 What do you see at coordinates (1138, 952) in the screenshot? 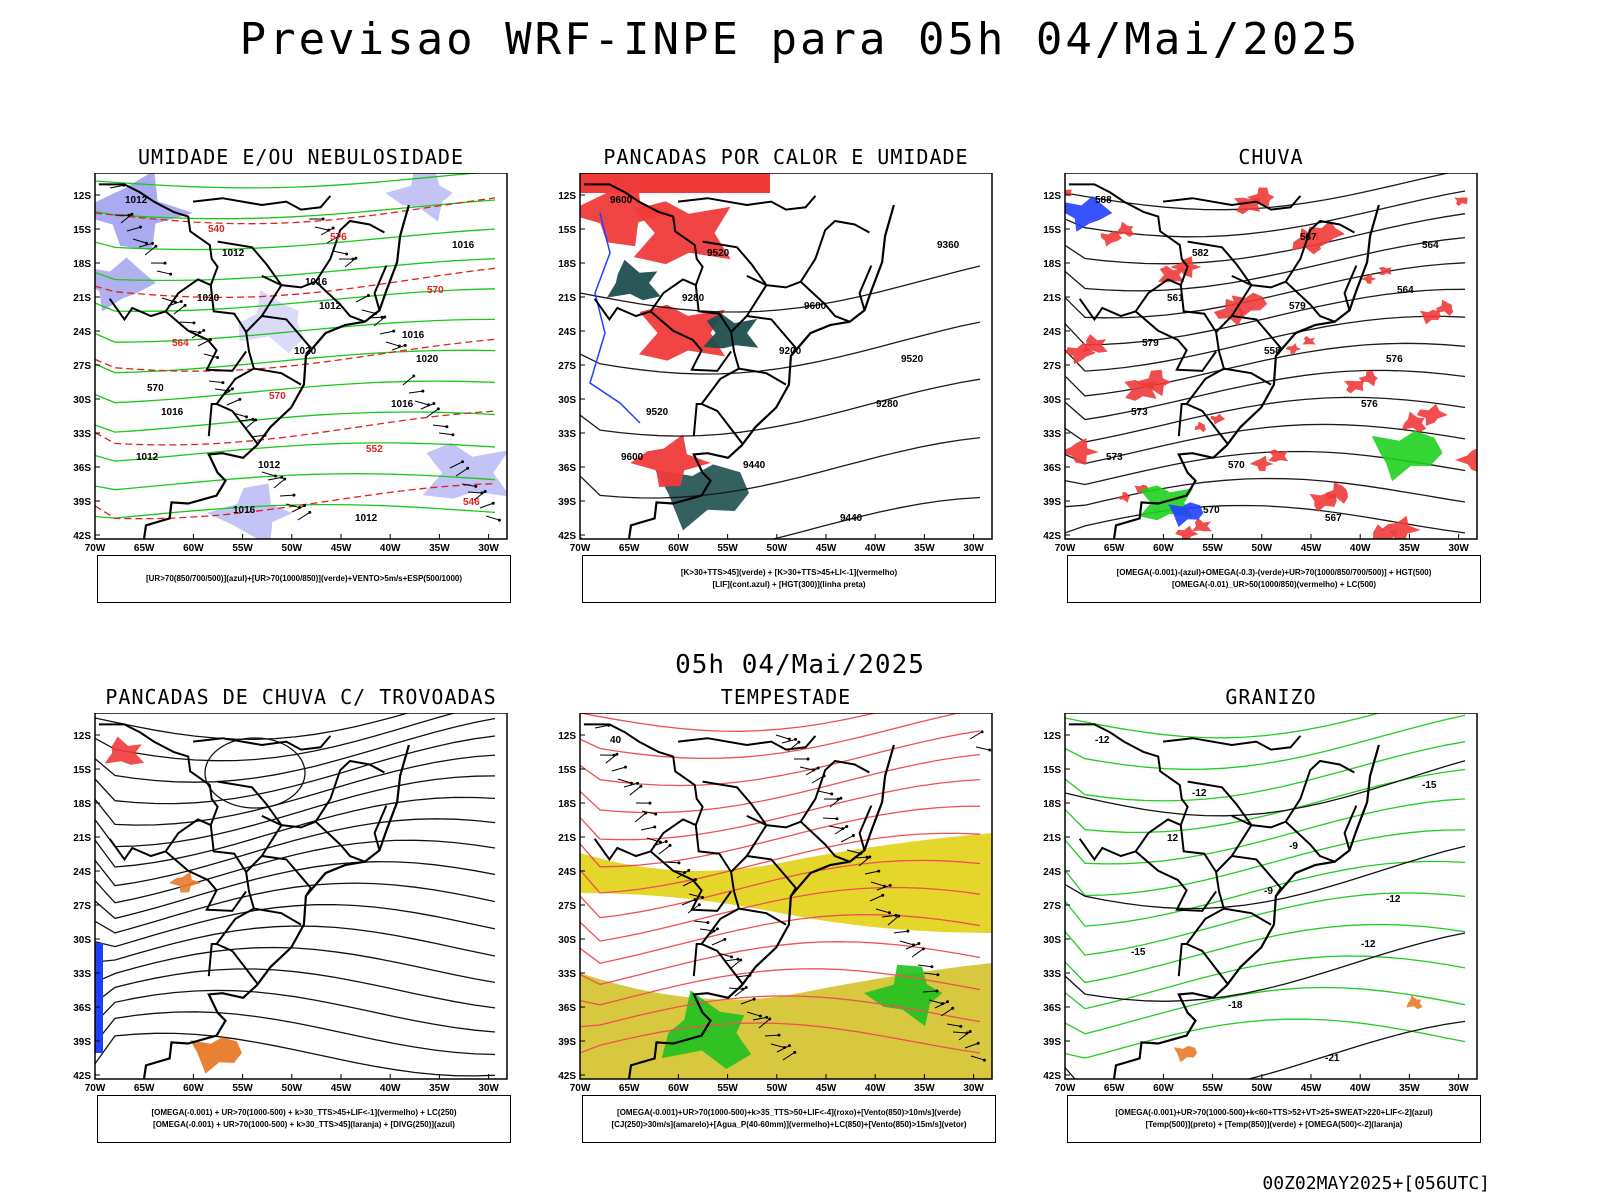
I see `contour-label: -15` at bounding box center [1138, 952].